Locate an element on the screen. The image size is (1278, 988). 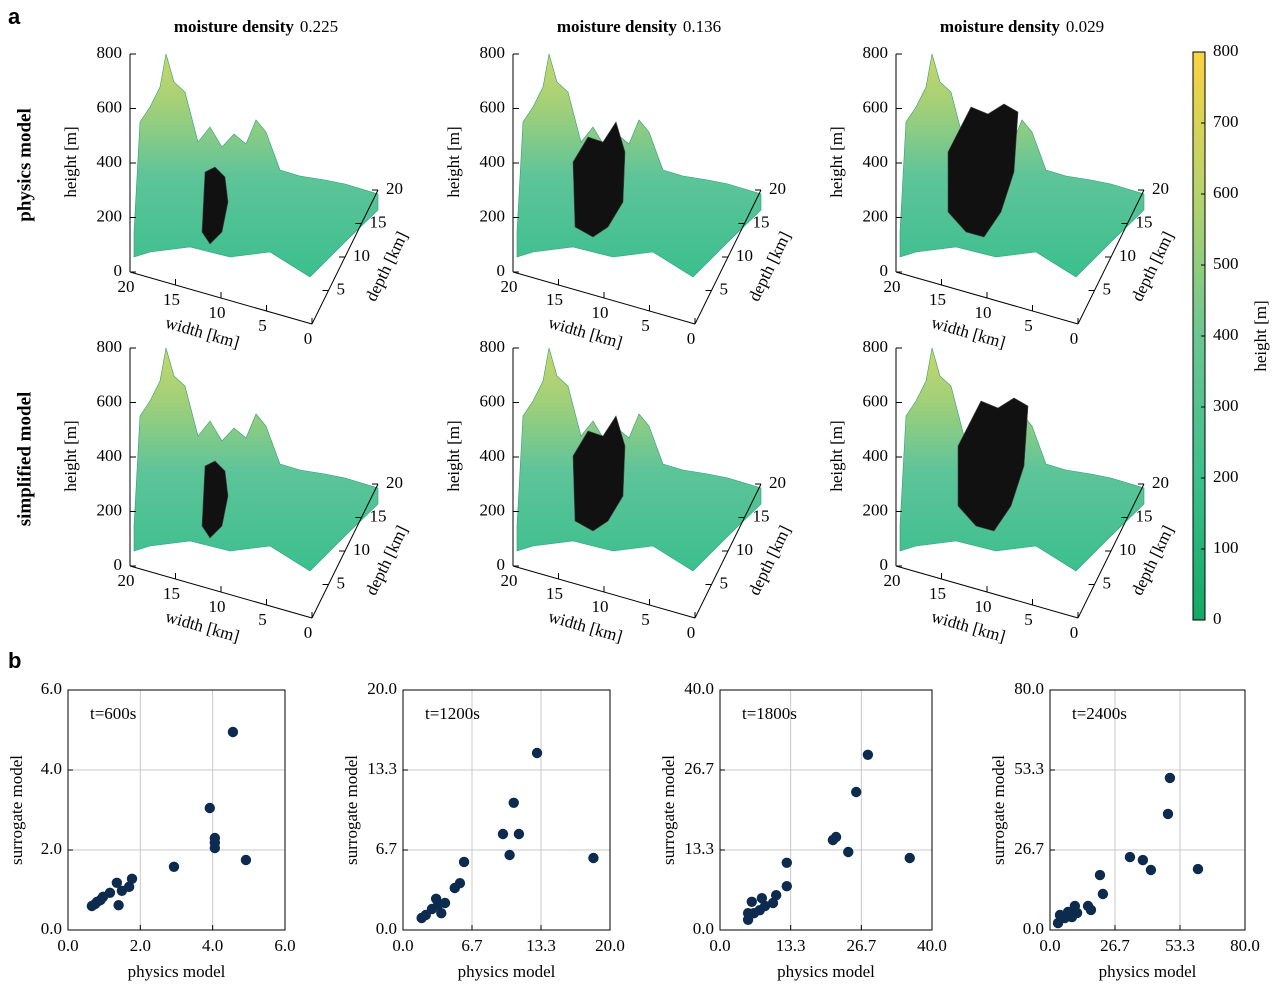
column-title: moisture density 0.029 is located at coordinates (1022, 26).